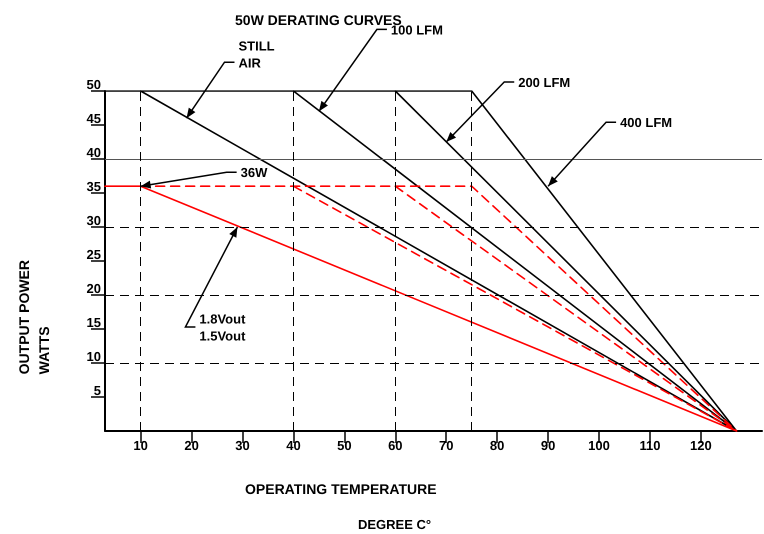 The image size is (764, 534). I want to click on x-tick-label: 60, so click(395, 445).